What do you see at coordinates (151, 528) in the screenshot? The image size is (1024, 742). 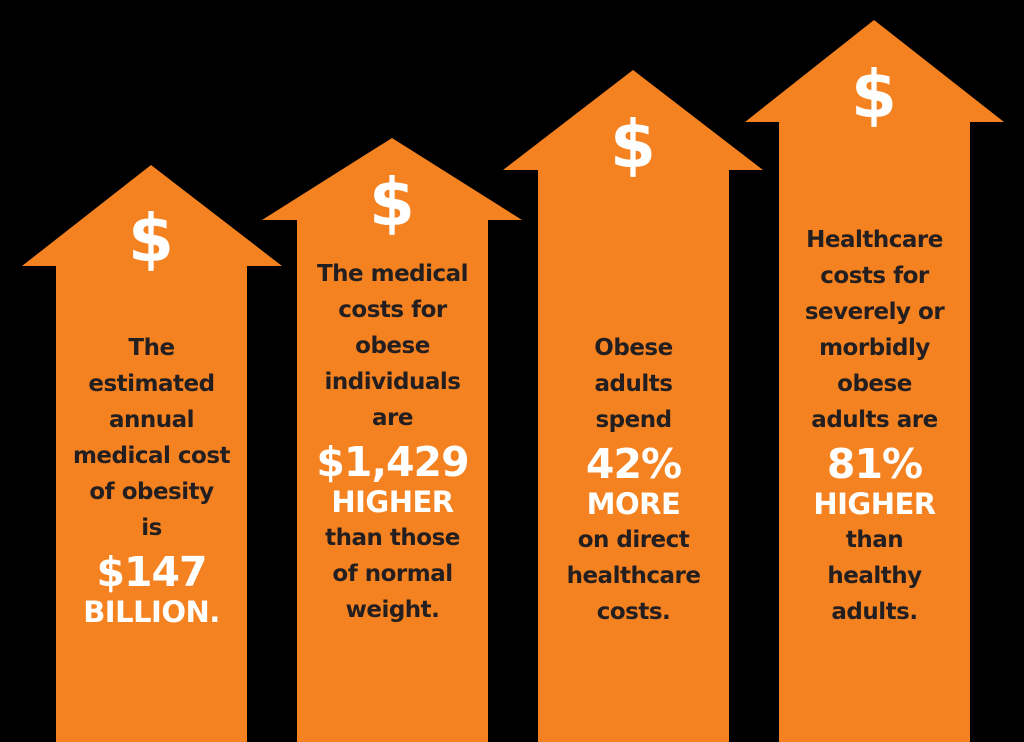 I see `text-line: is` at bounding box center [151, 528].